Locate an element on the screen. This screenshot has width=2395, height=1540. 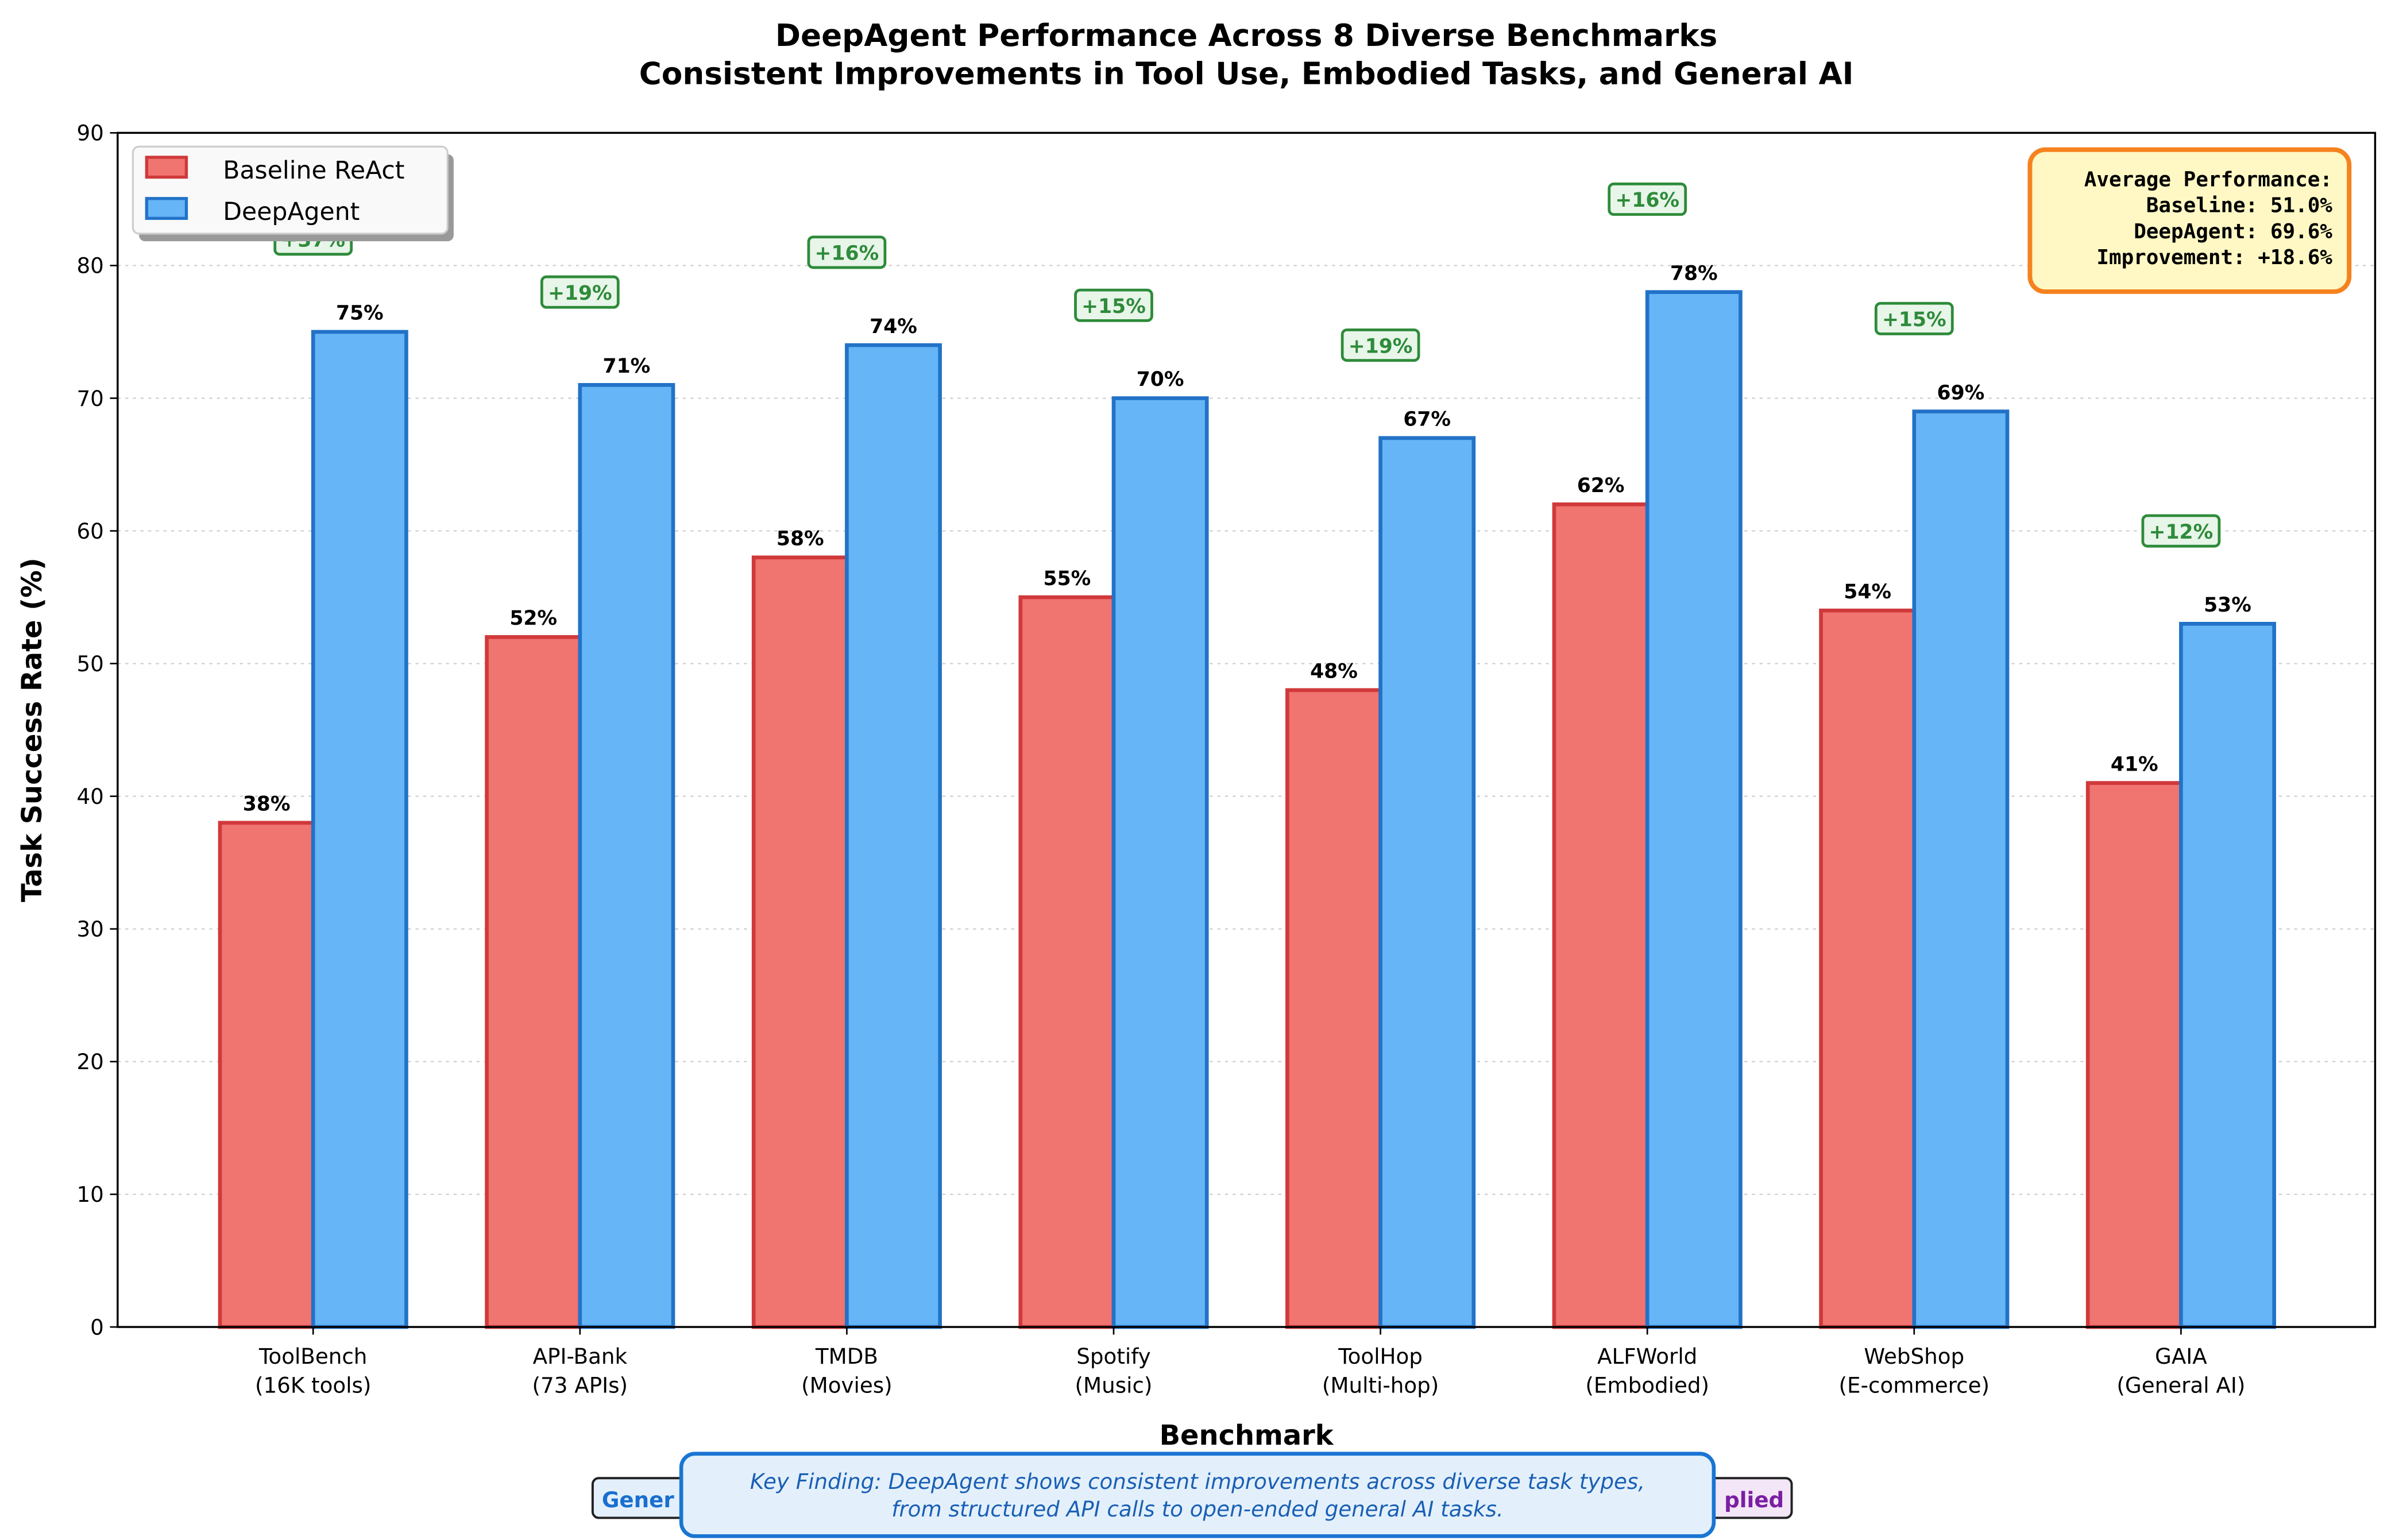
summary-line-title: Average Performance: is located at coordinates (2208, 179).